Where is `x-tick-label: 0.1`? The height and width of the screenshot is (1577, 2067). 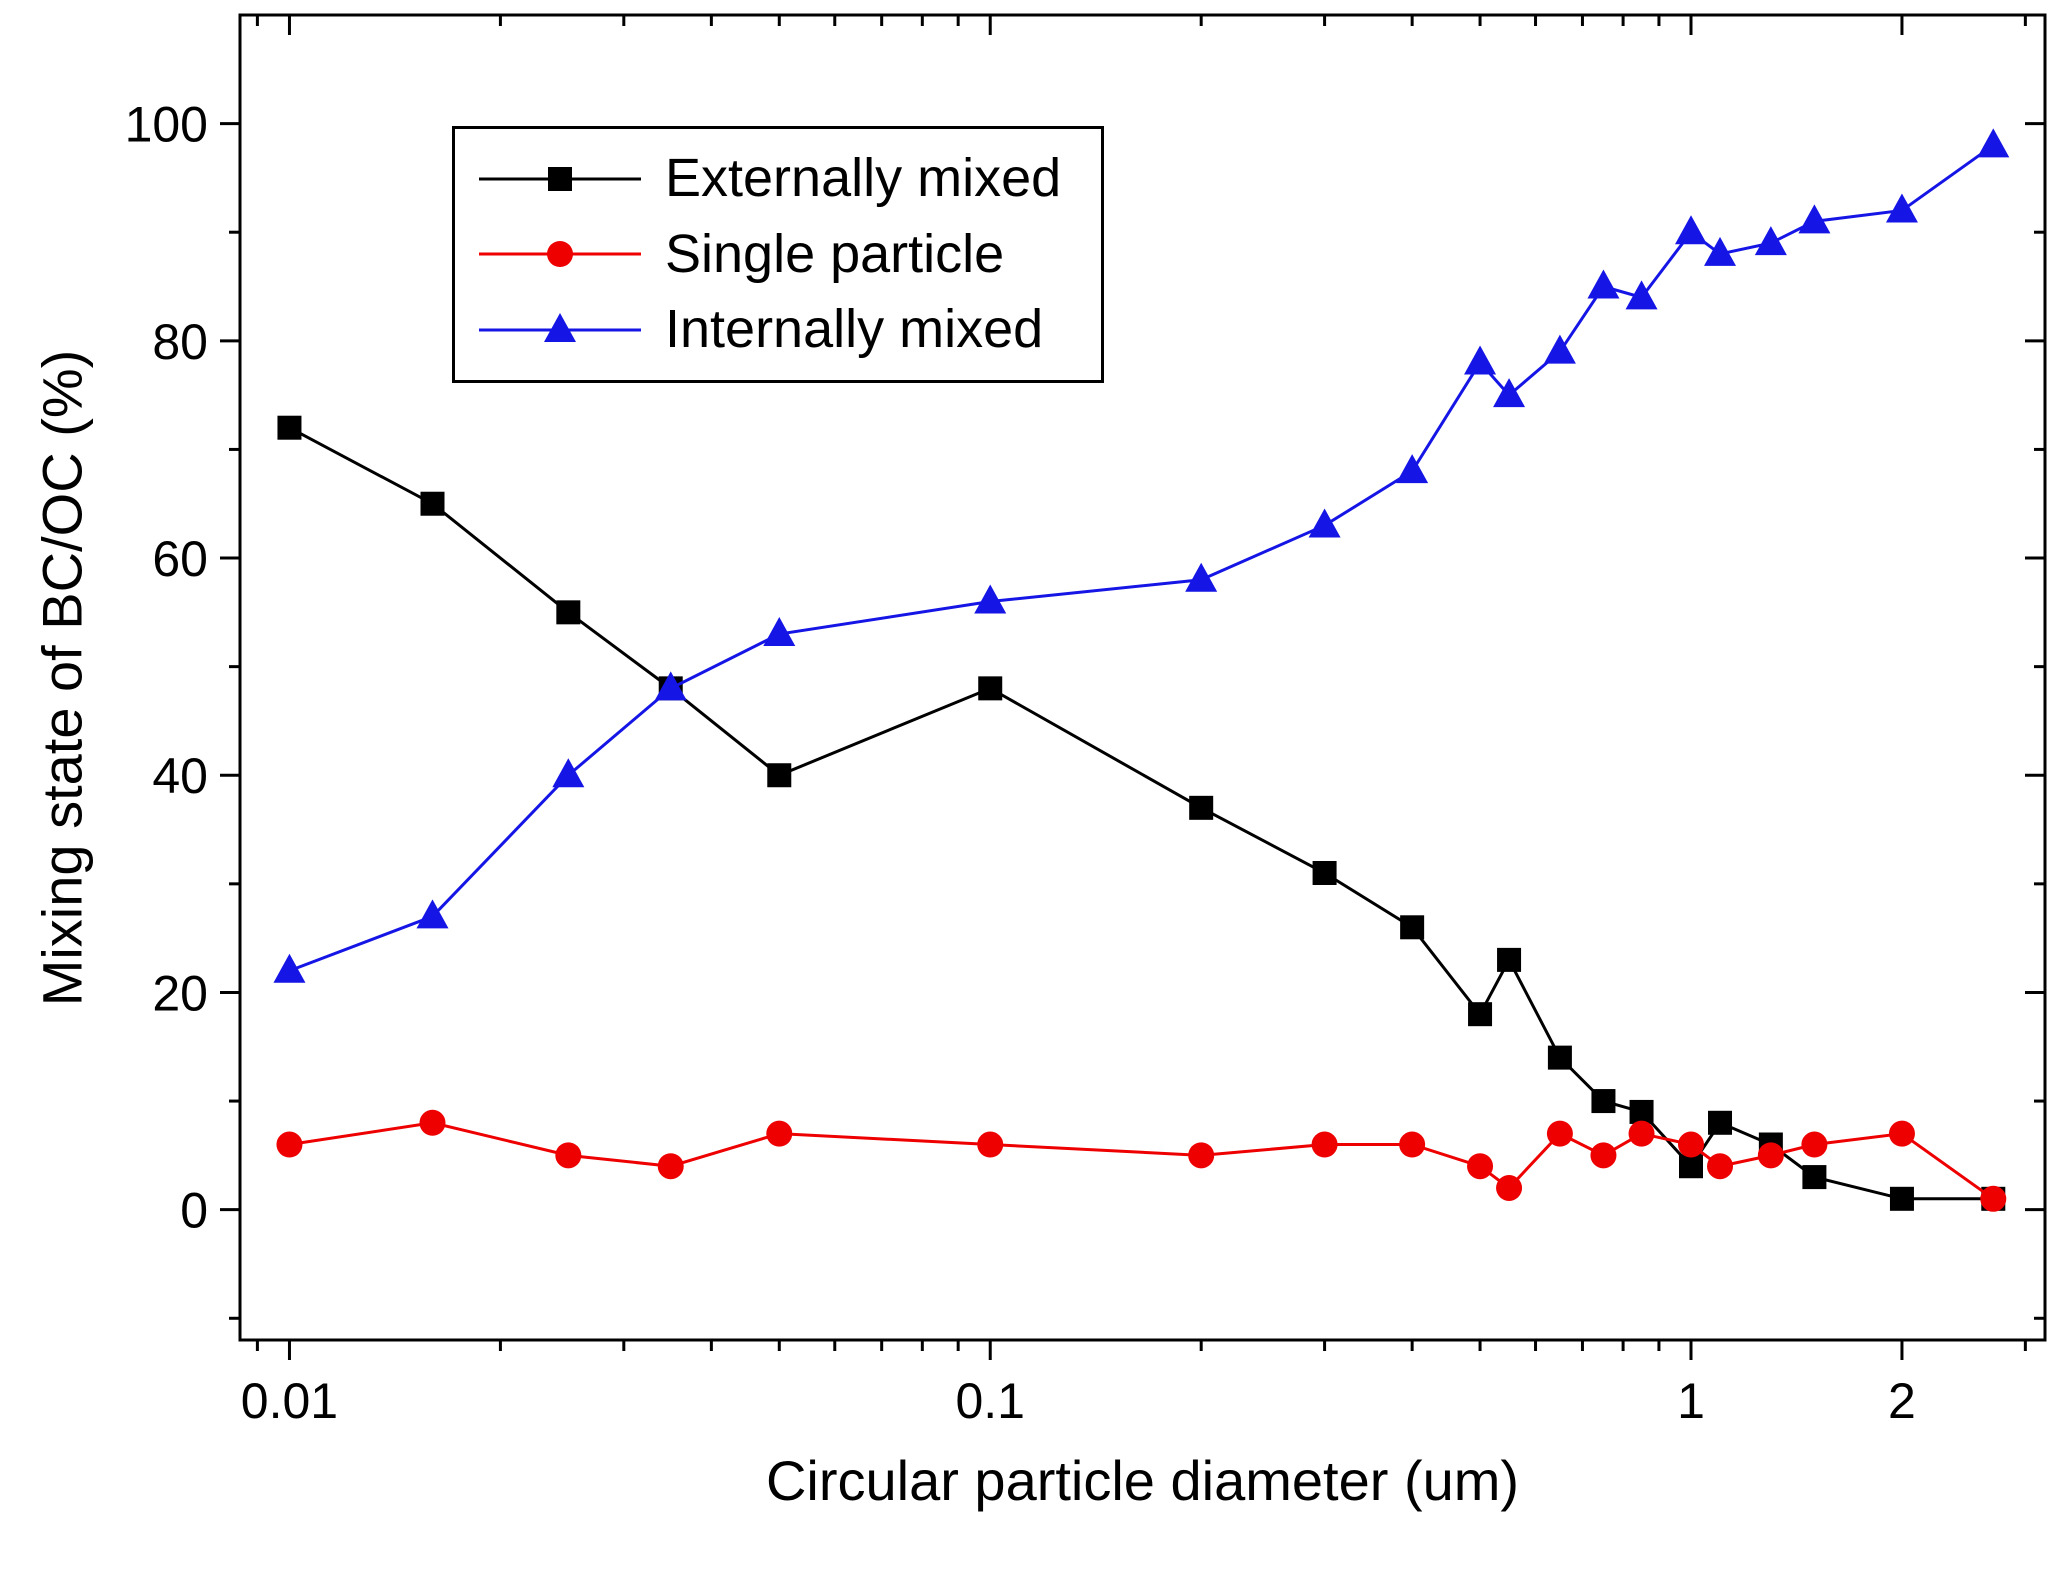
x-tick-label: 0.1 is located at coordinates (990, 1401).